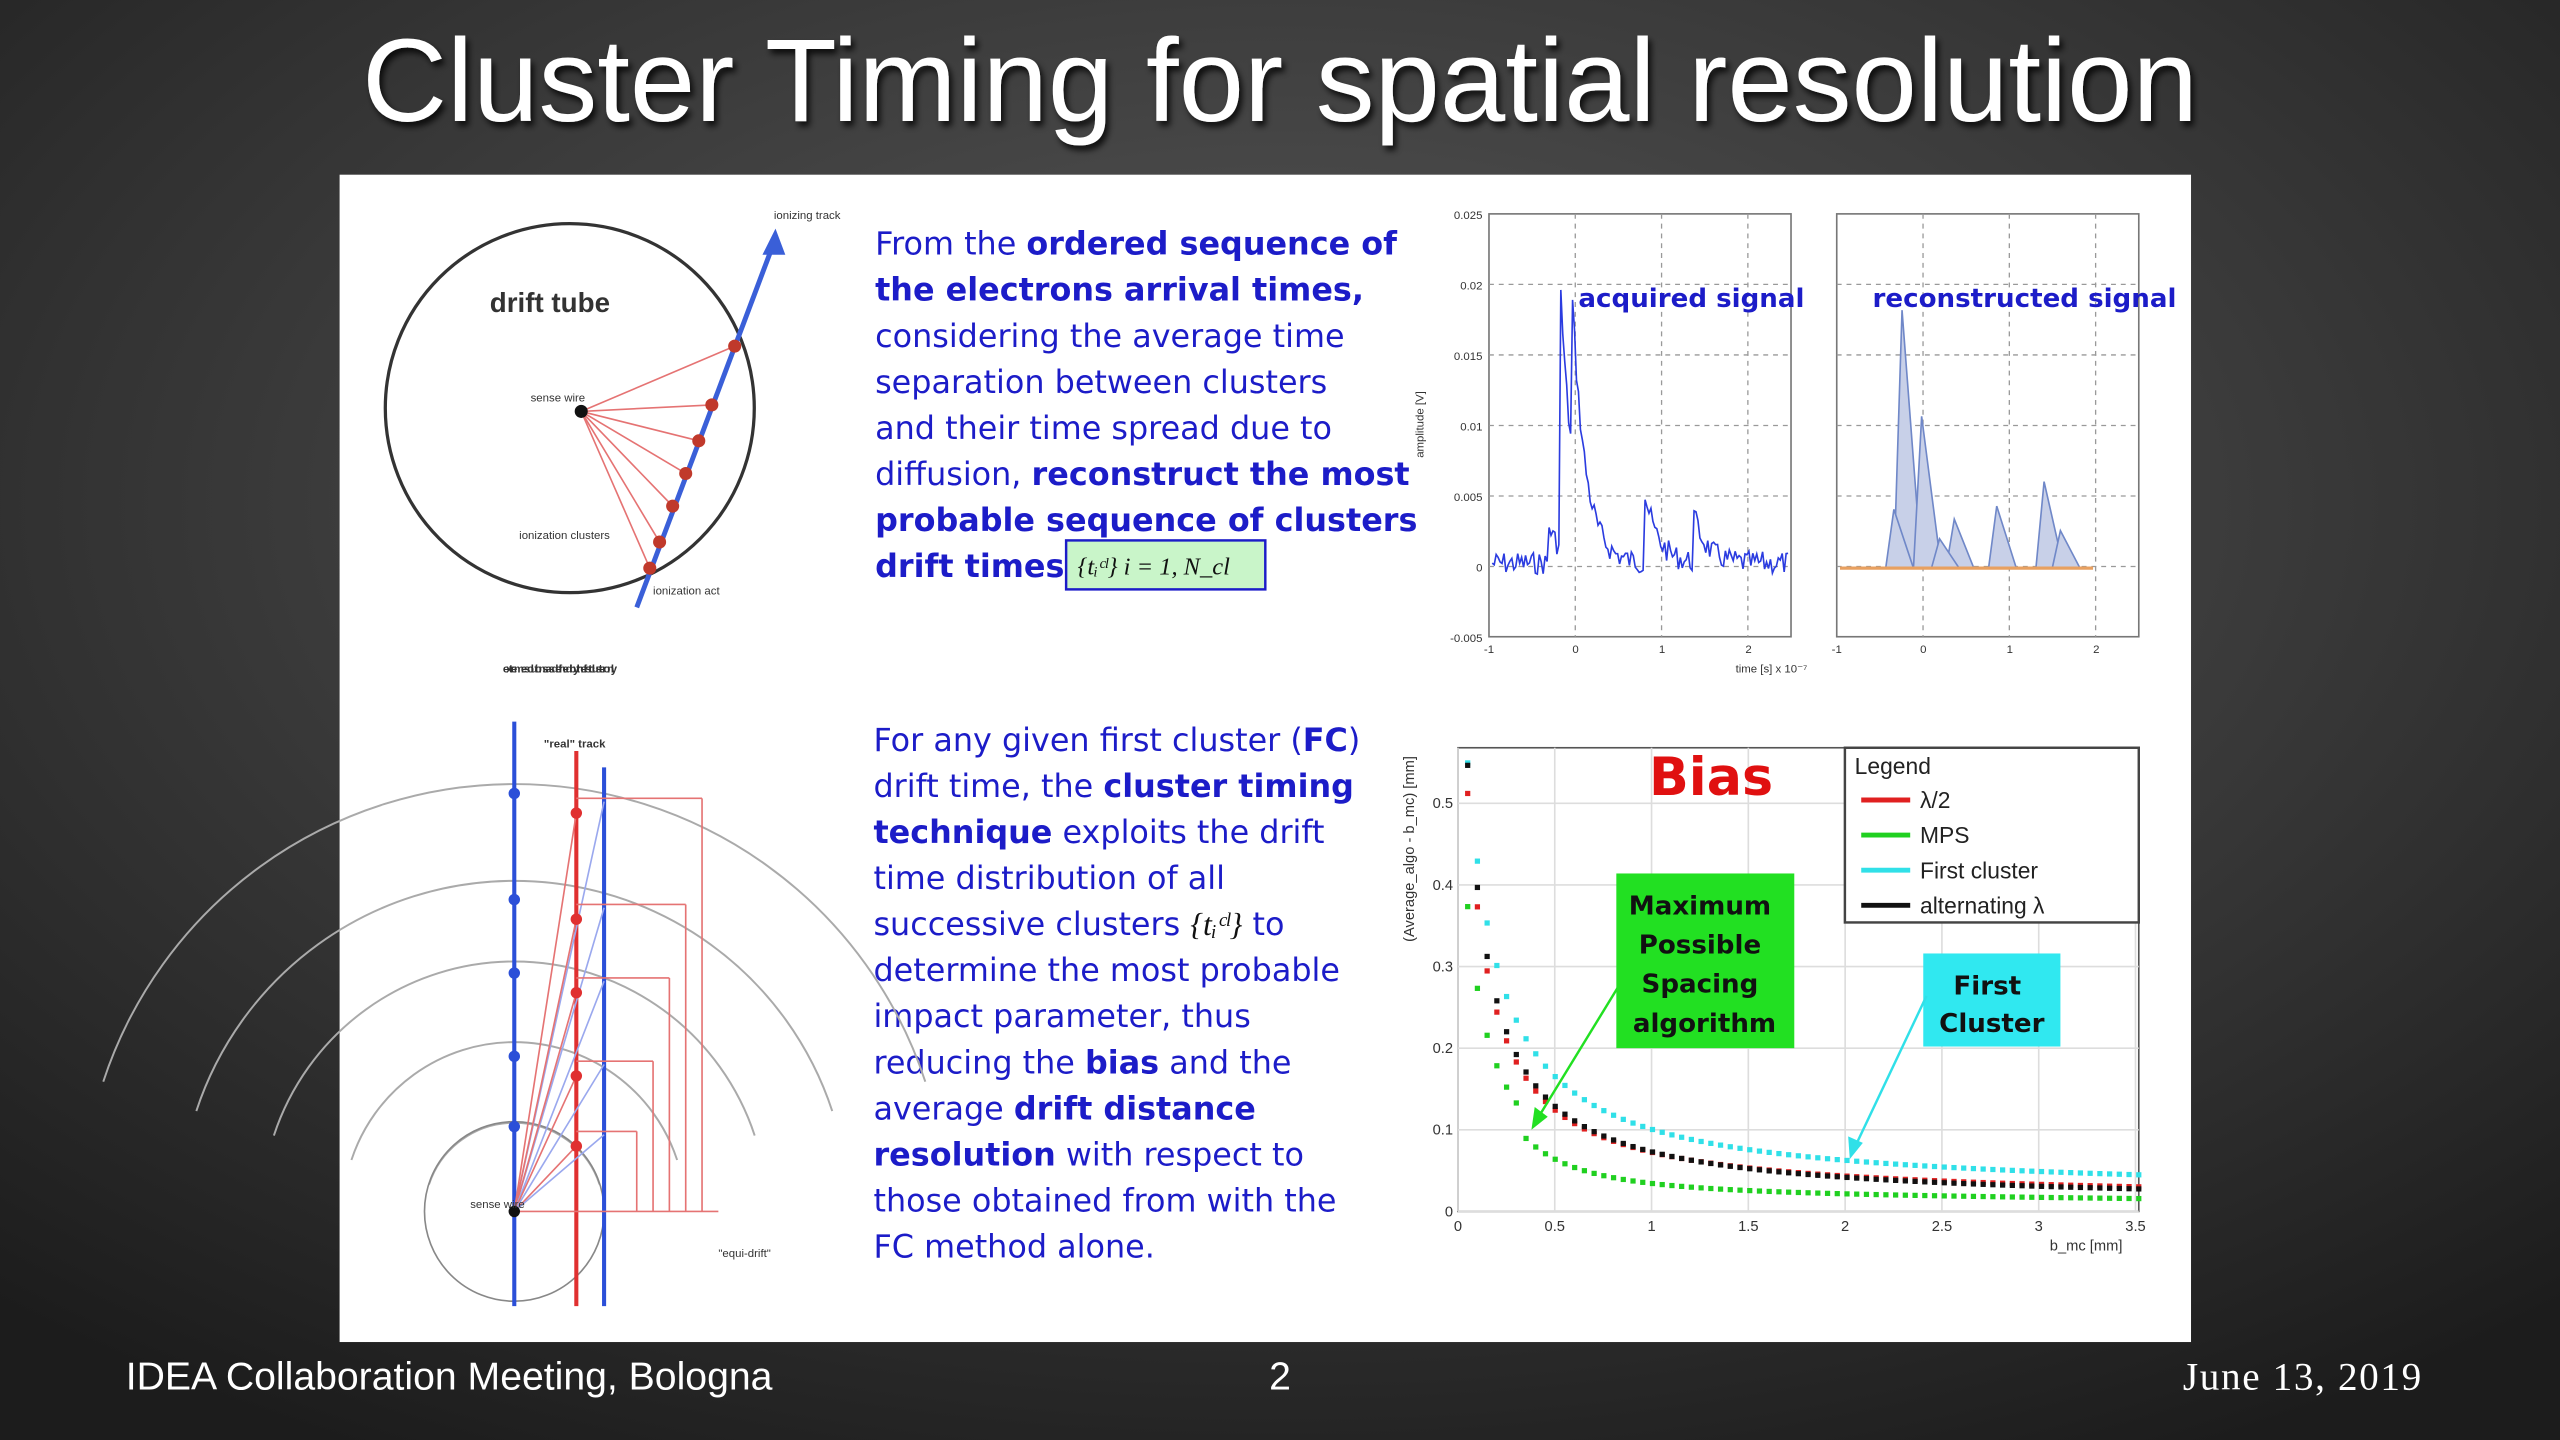  What do you see at coordinates (2303, 1376) in the screenshot?
I see `footer-right: June 13, 2019` at bounding box center [2303, 1376].